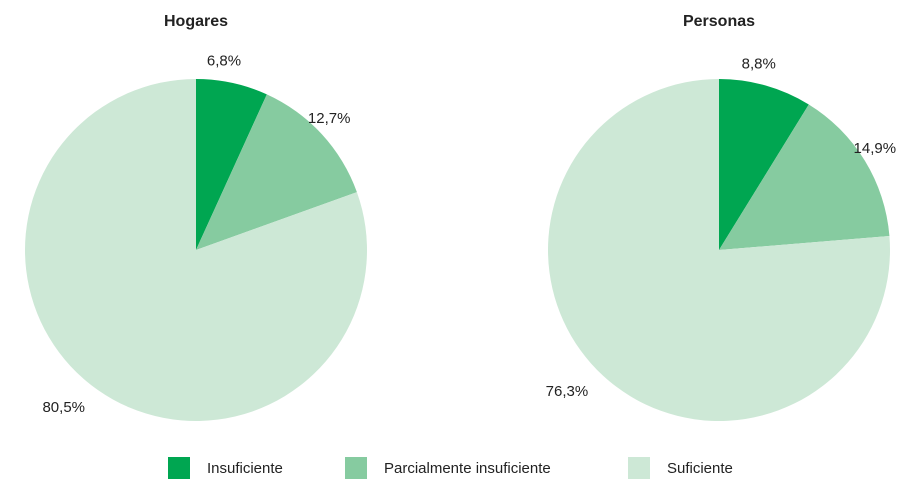  What do you see at coordinates (224, 60) in the screenshot?
I see `data-label: 6,8%` at bounding box center [224, 60].